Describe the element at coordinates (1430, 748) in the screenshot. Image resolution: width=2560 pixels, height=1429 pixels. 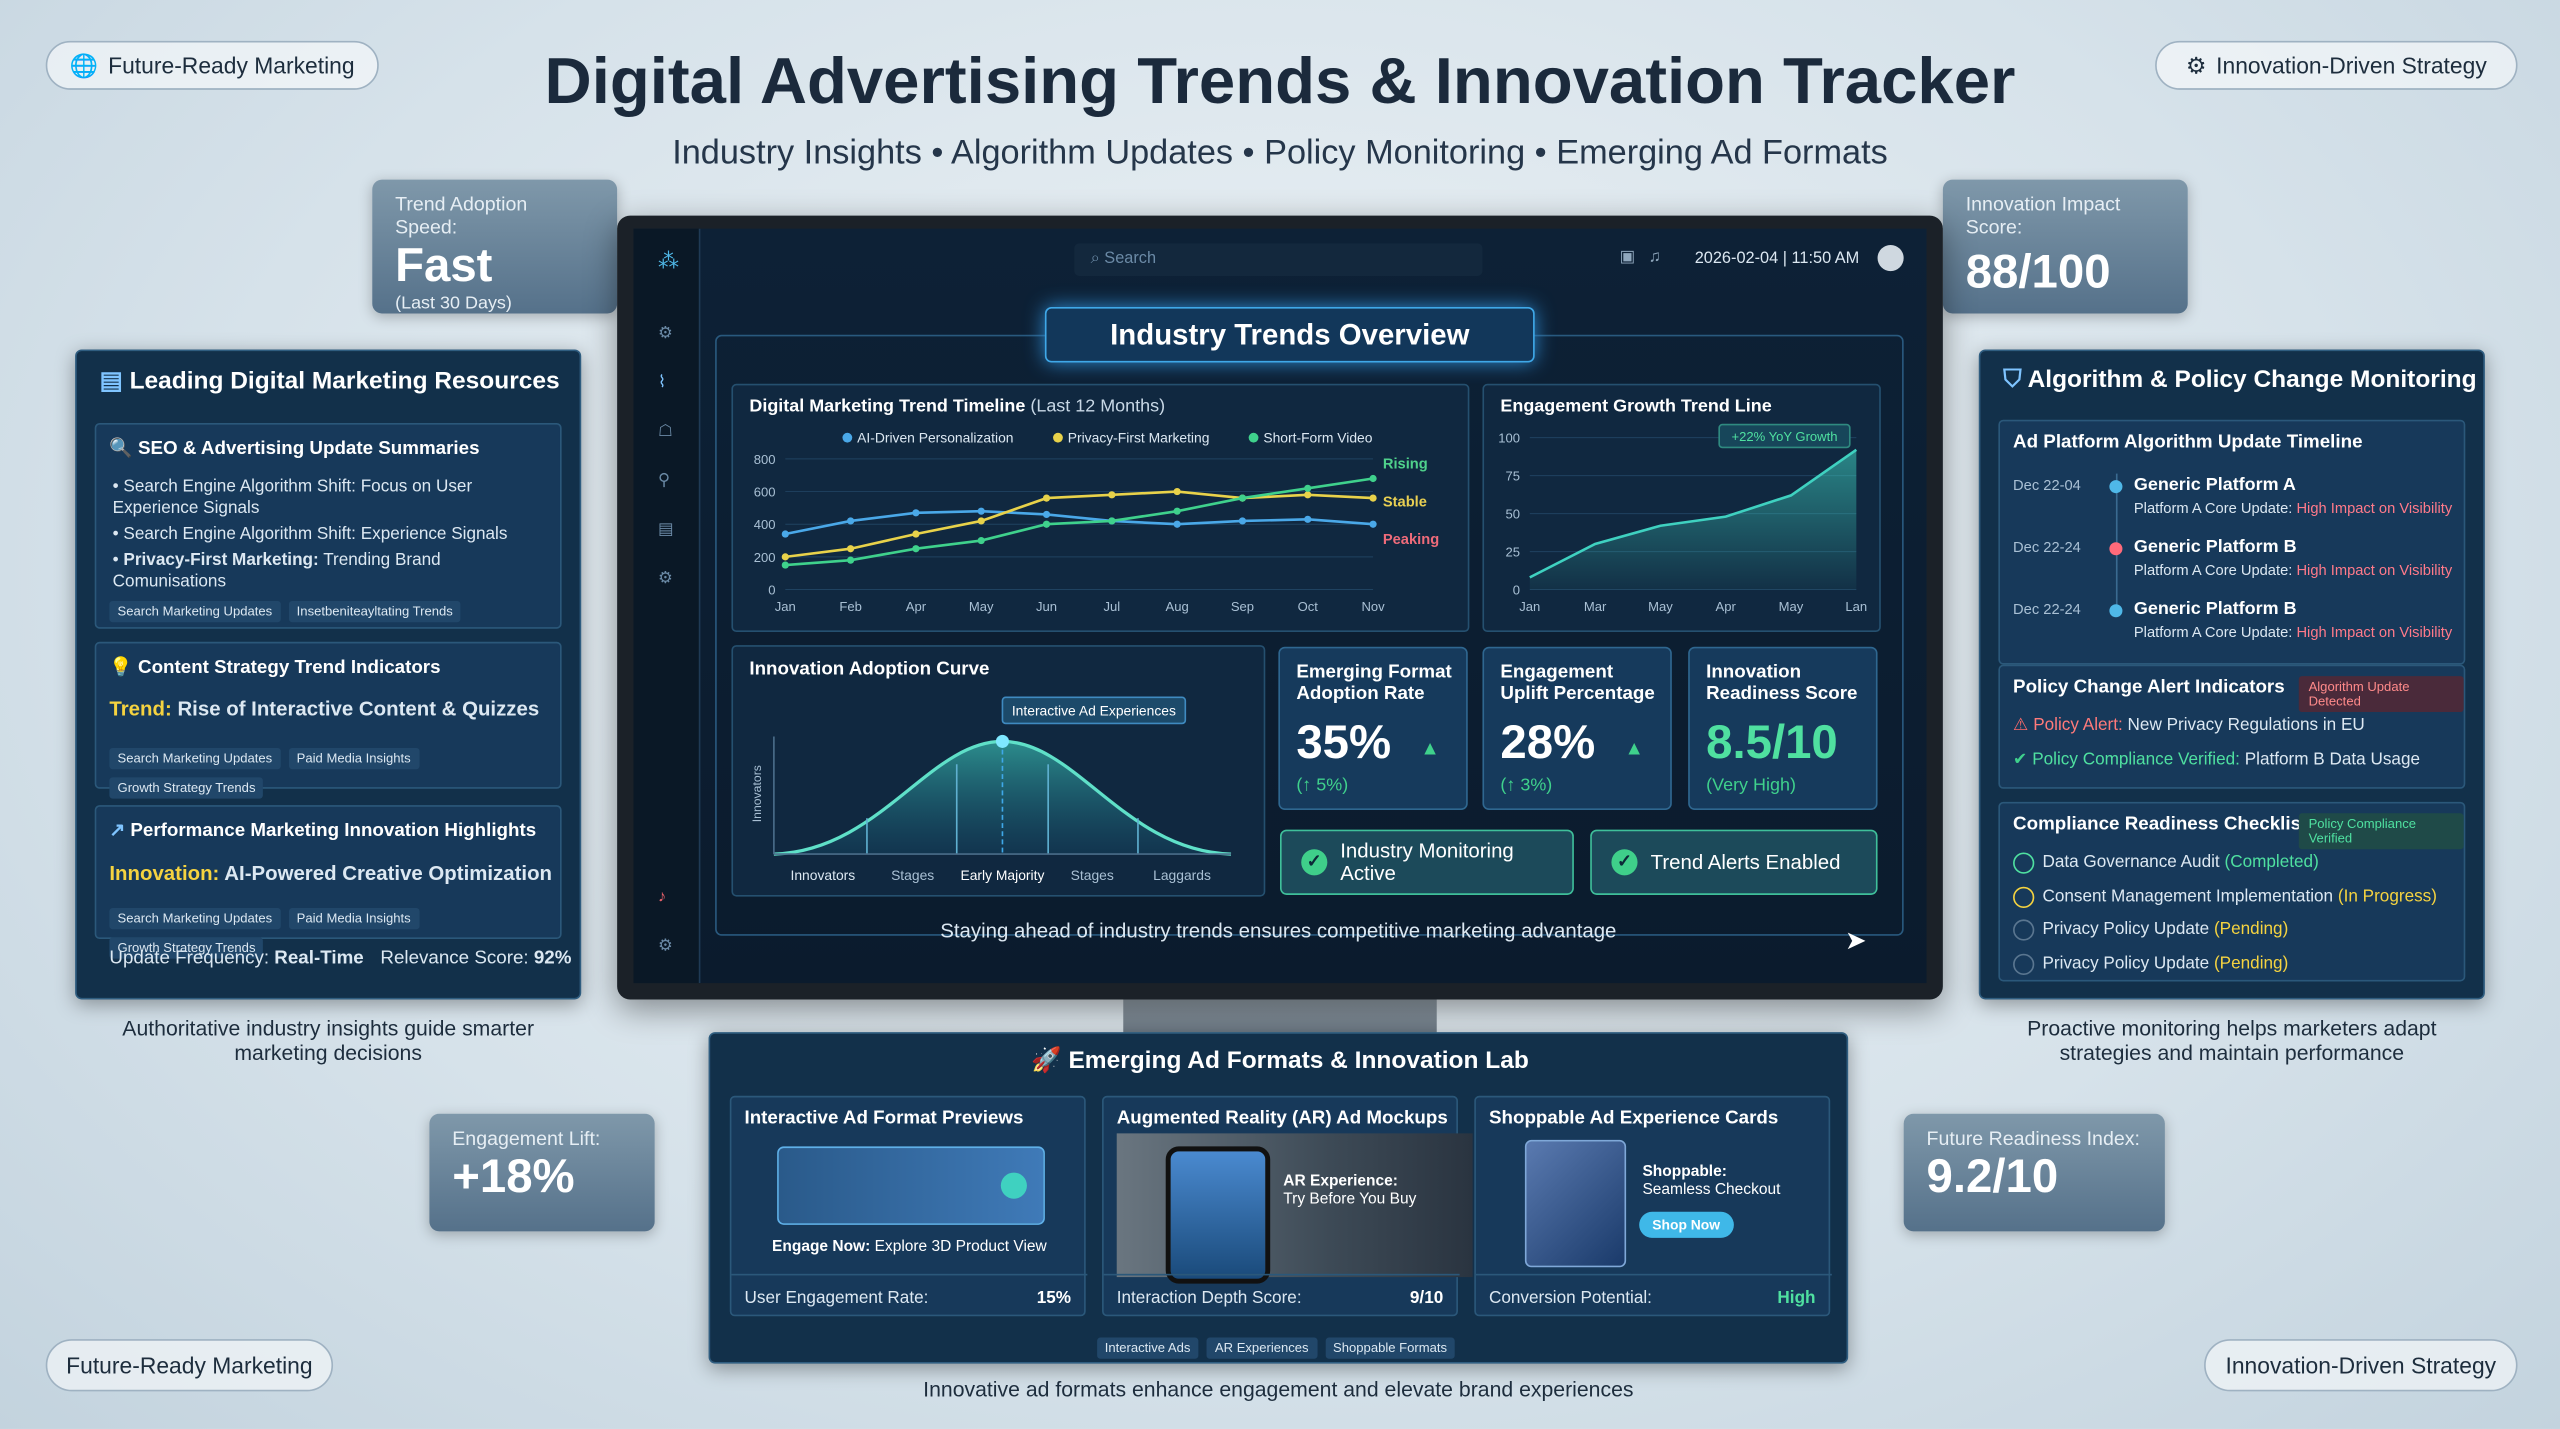
I see `up-arrow: ▲` at that location.